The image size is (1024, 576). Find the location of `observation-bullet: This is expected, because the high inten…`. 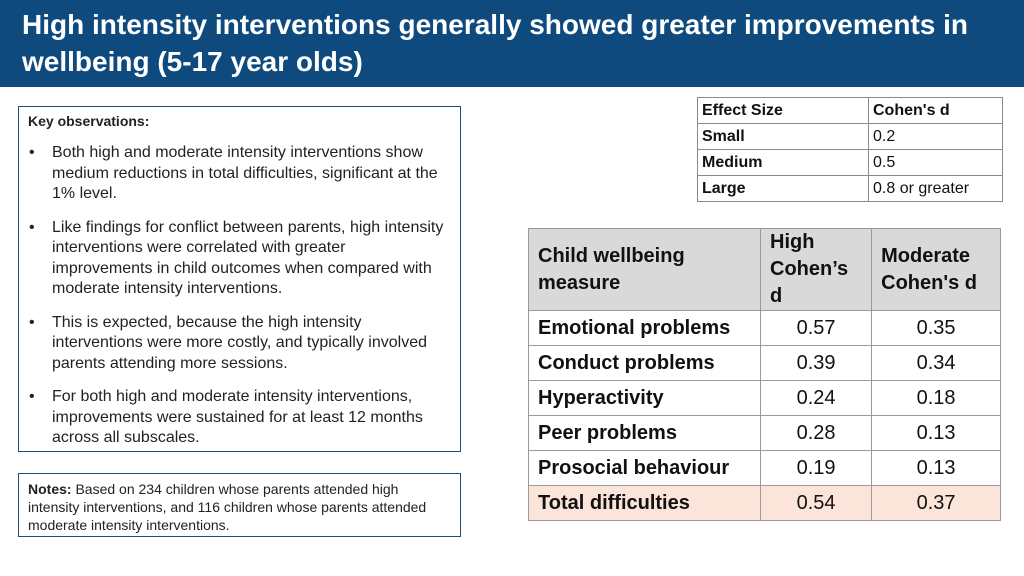

observation-bullet: This is expected, because the high inten… is located at coordinates (239, 344).